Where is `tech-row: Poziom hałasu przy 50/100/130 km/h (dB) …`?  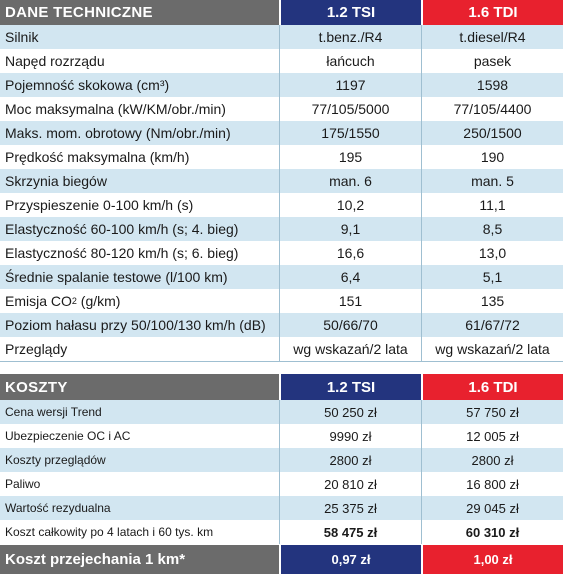
tech-row: Poziom hałasu przy 50/100/130 km/h (dB) … is located at coordinates (281, 325).